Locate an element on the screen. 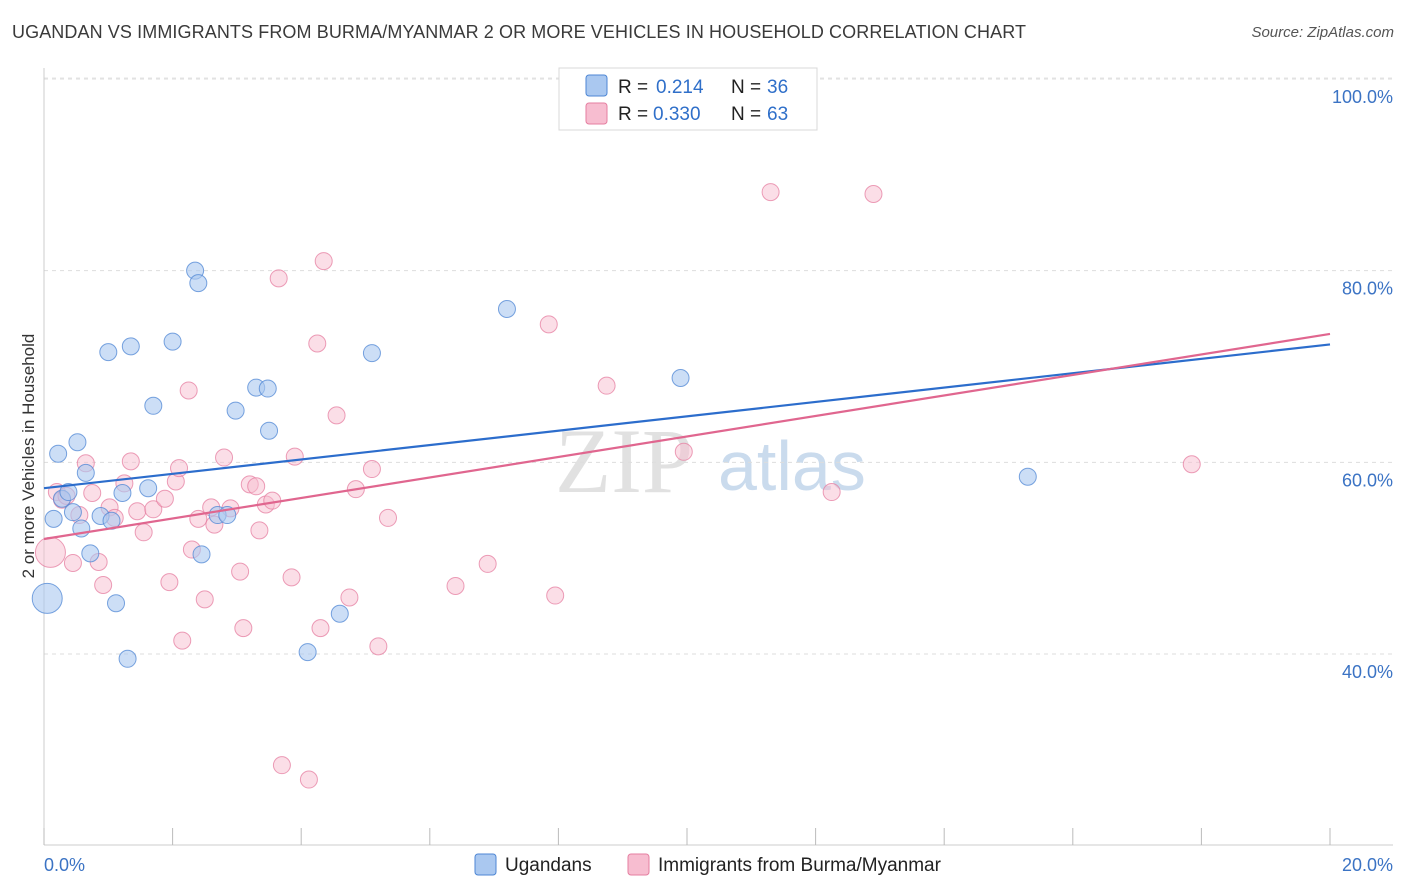  legend-r-label-ugandans: R = is located at coordinates (633, 87).